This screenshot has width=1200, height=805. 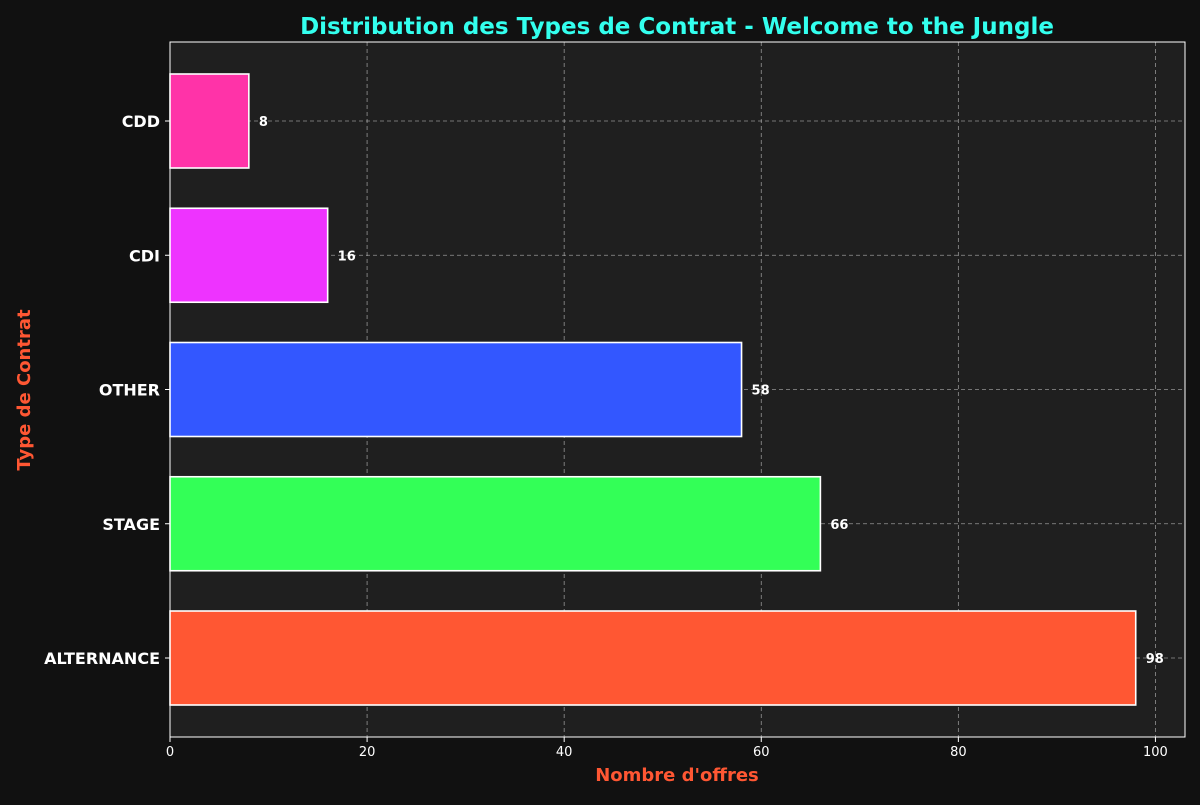 I want to click on x-tick-label: 80, so click(x=958, y=752).